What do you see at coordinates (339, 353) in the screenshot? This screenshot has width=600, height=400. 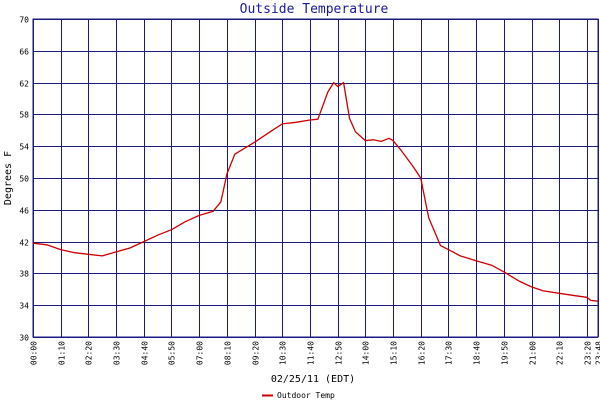 I see `x-tick-label: 12:50` at bounding box center [339, 353].